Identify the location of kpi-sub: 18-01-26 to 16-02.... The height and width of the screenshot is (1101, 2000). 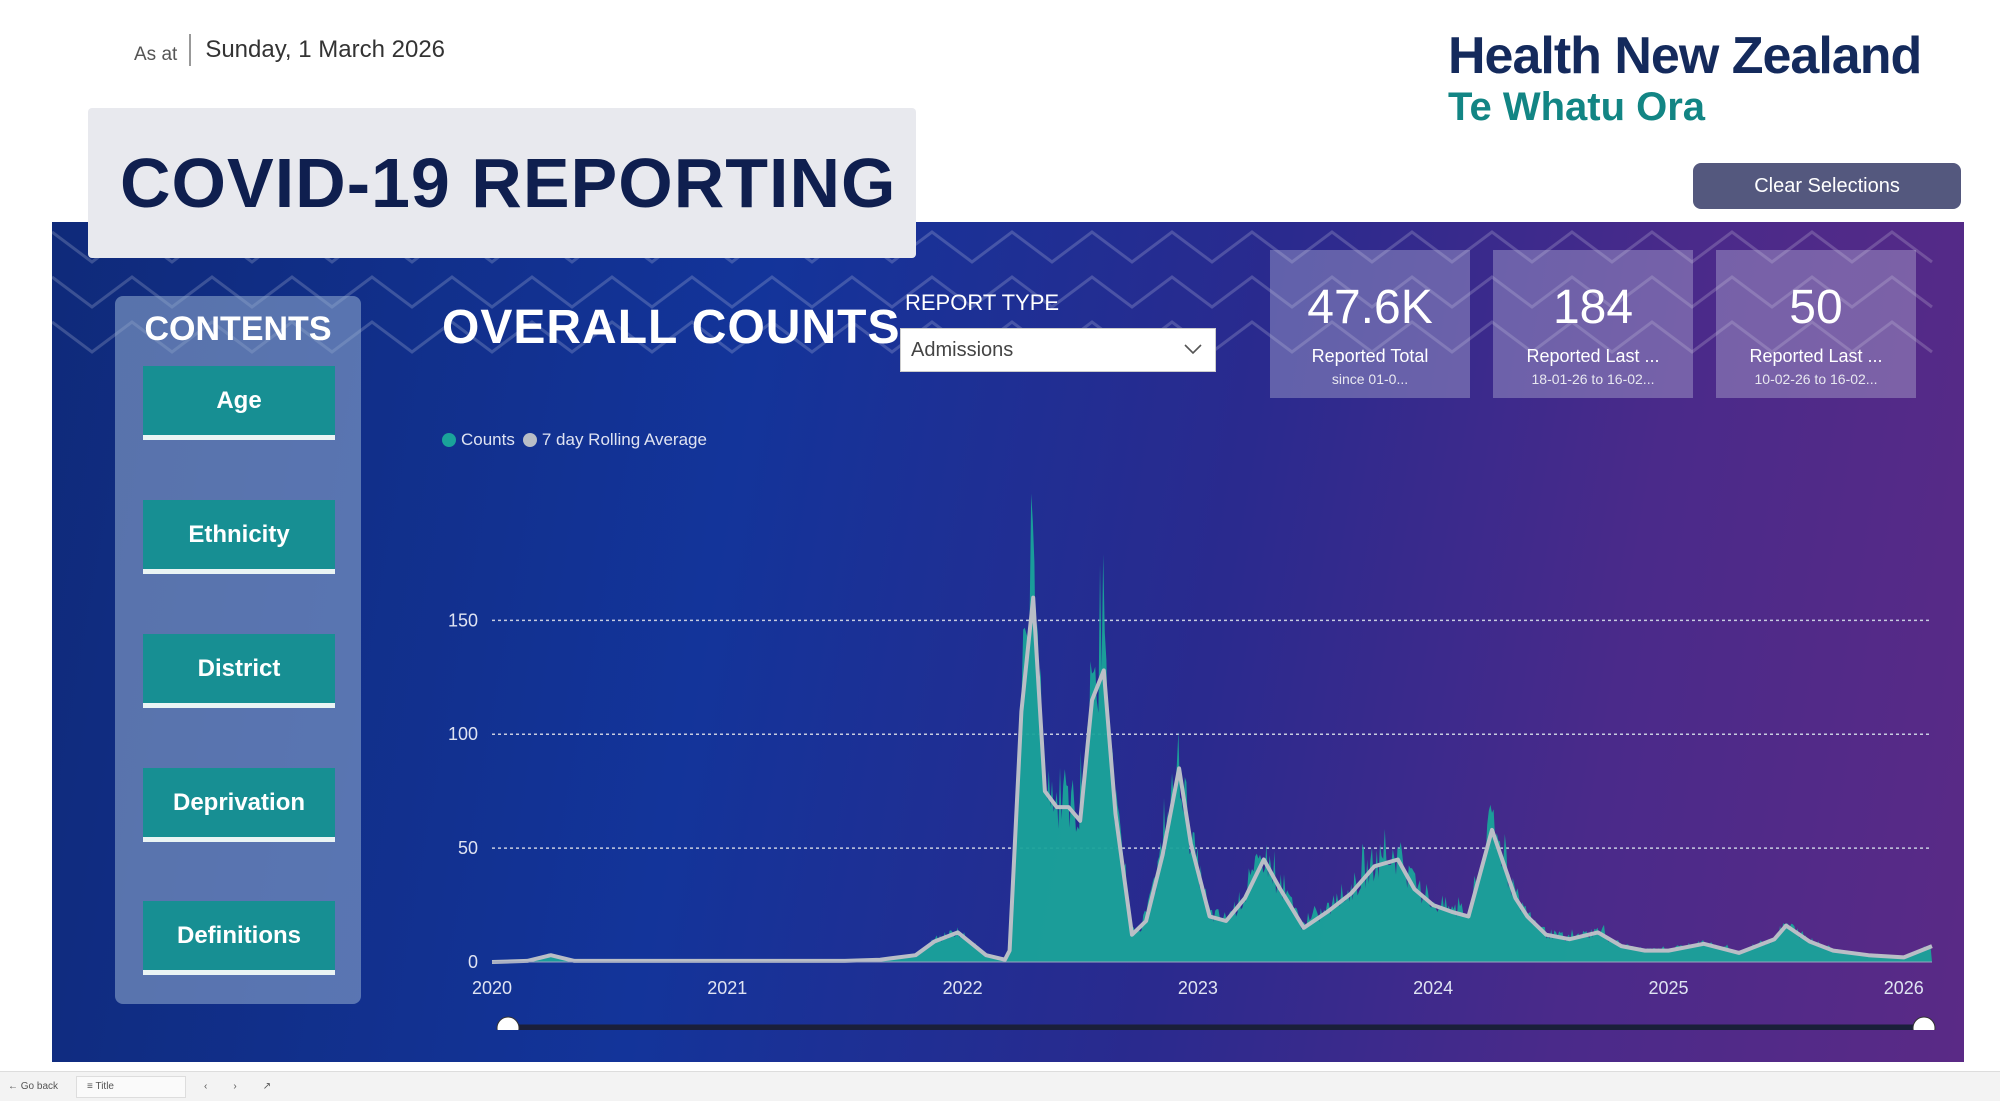
(1593, 379).